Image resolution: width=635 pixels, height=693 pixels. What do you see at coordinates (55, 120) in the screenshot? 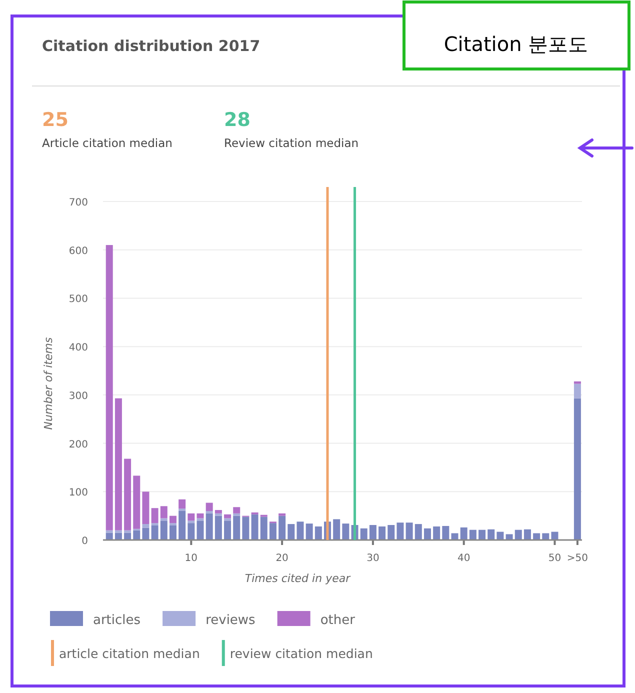
I see `text: 25` at bounding box center [55, 120].